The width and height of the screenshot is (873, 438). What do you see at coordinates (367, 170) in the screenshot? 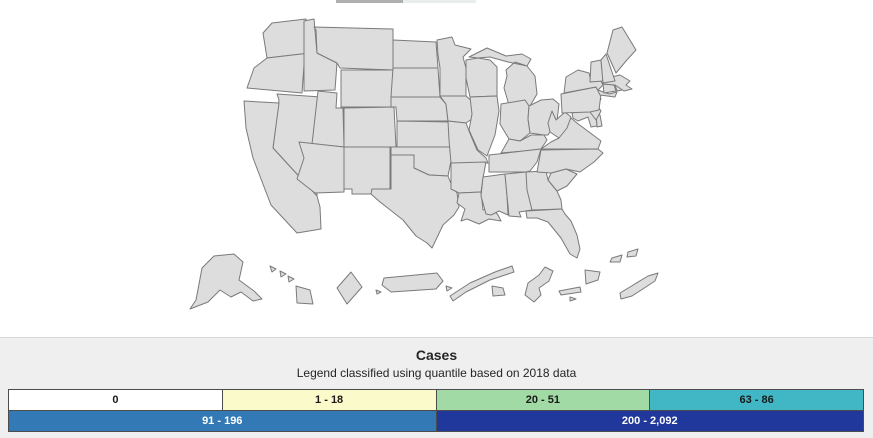
I see `state-new-mexico` at bounding box center [367, 170].